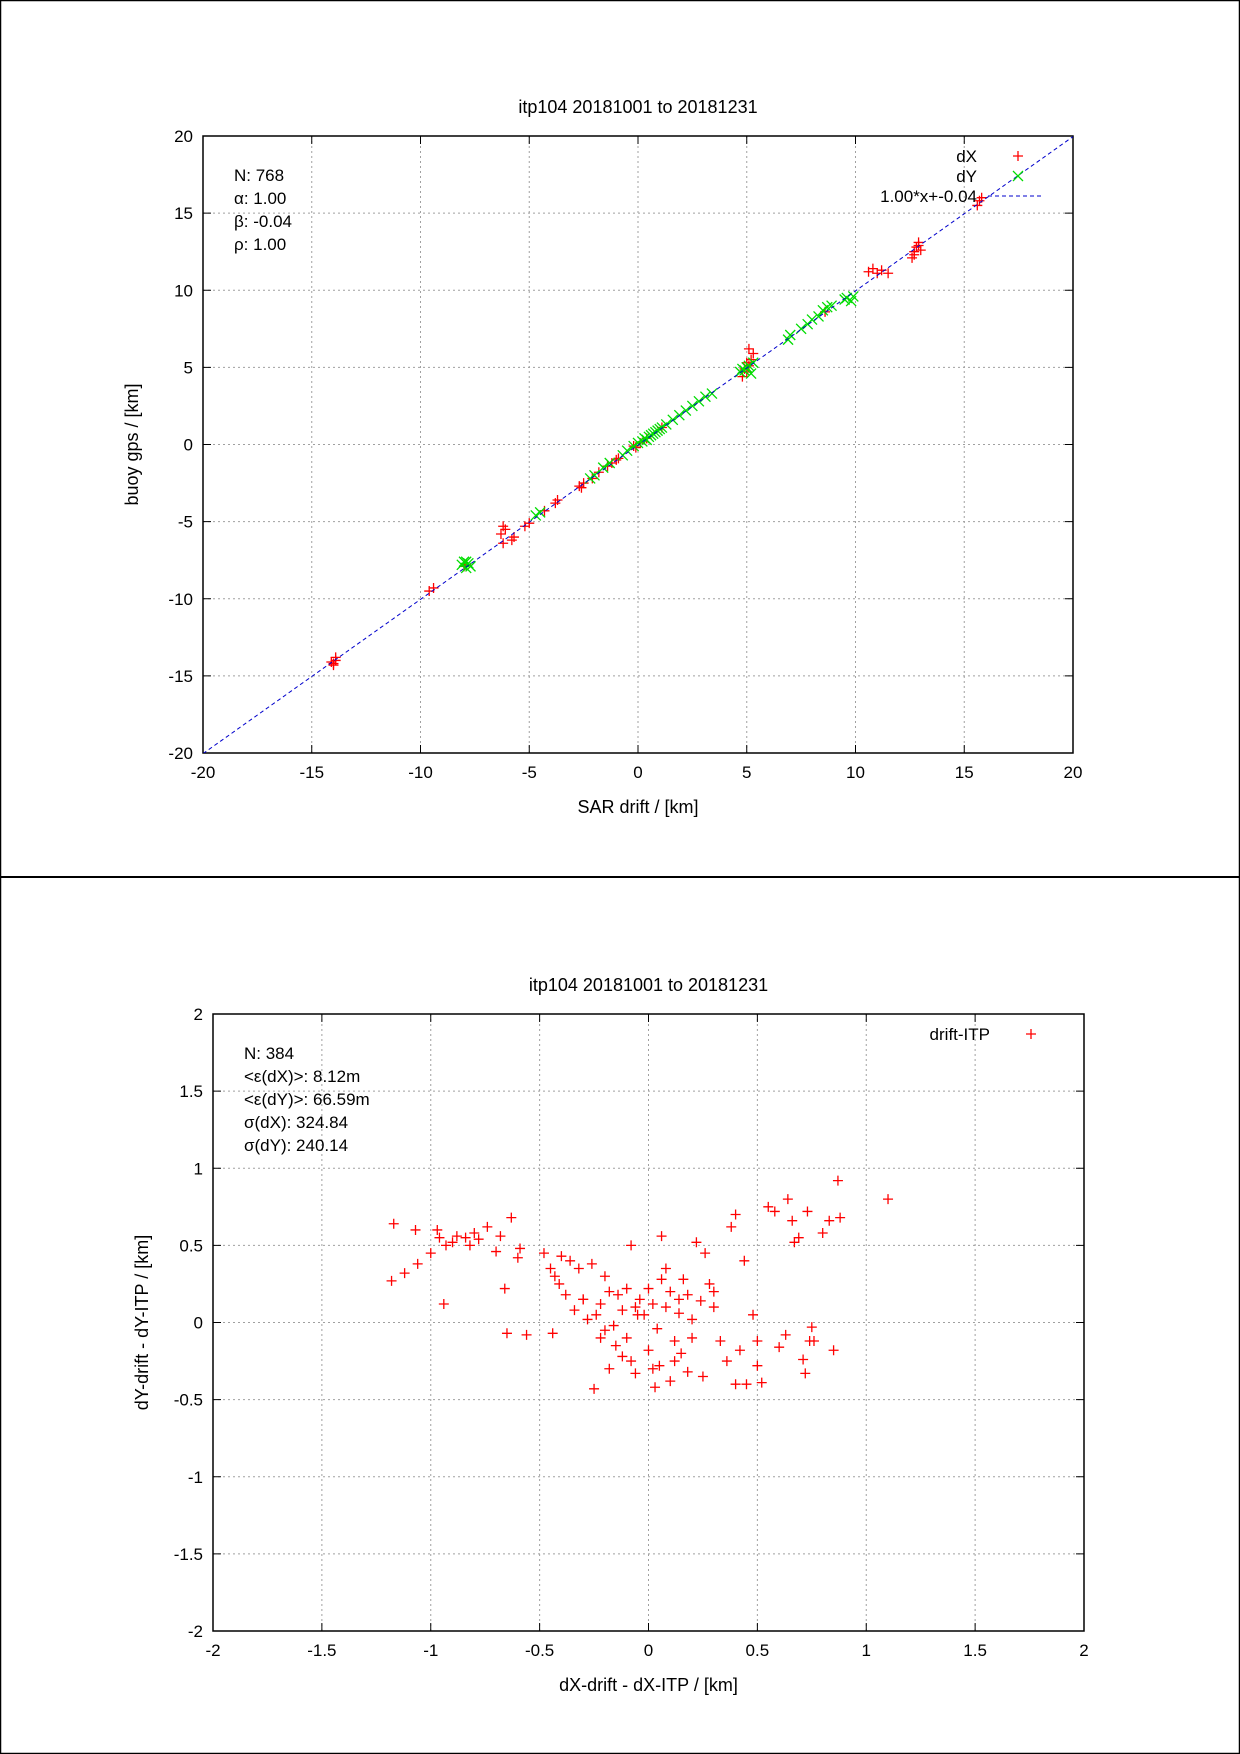 The height and width of the screenshot is (1754, 1240). I want to click on x-tick-label: 2, so click(1083, 1650).